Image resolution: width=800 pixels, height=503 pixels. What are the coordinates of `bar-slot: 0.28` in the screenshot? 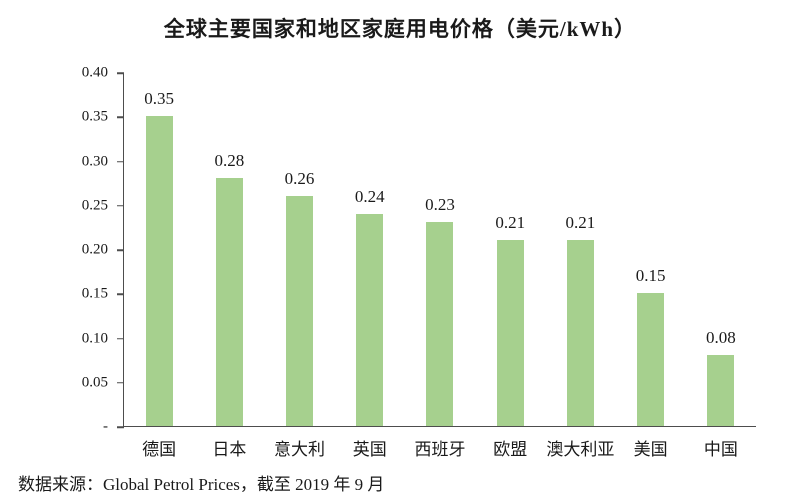 It's located at (229, 249).